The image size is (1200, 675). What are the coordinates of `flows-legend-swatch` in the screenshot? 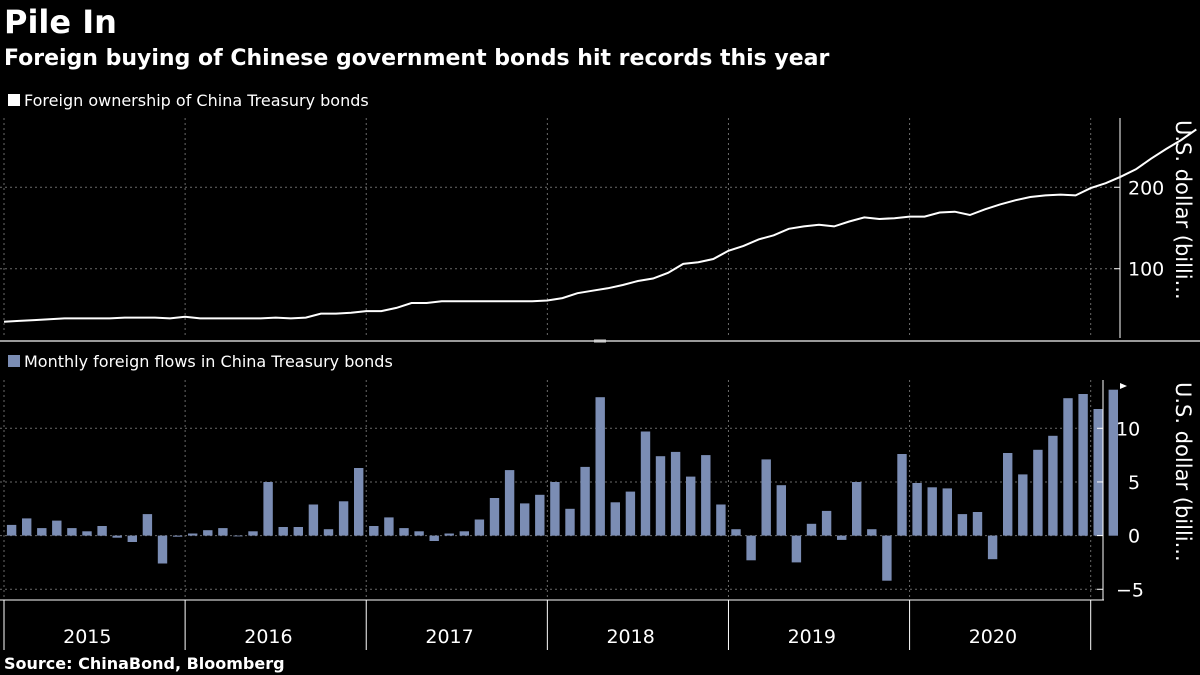 It's located at (14, 361).